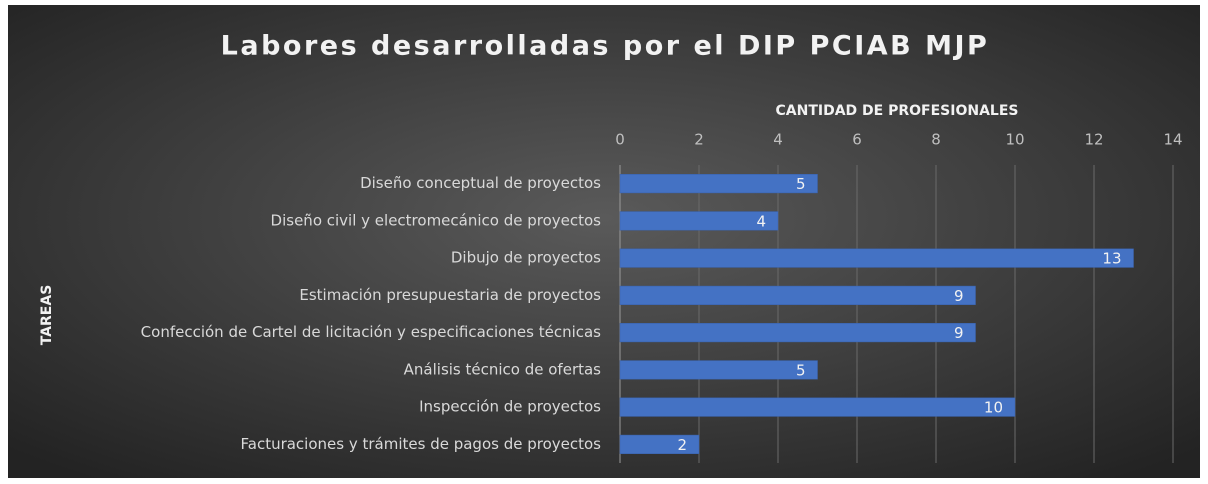  I want to click on x-tick-label: 14, so click(1172, 140).